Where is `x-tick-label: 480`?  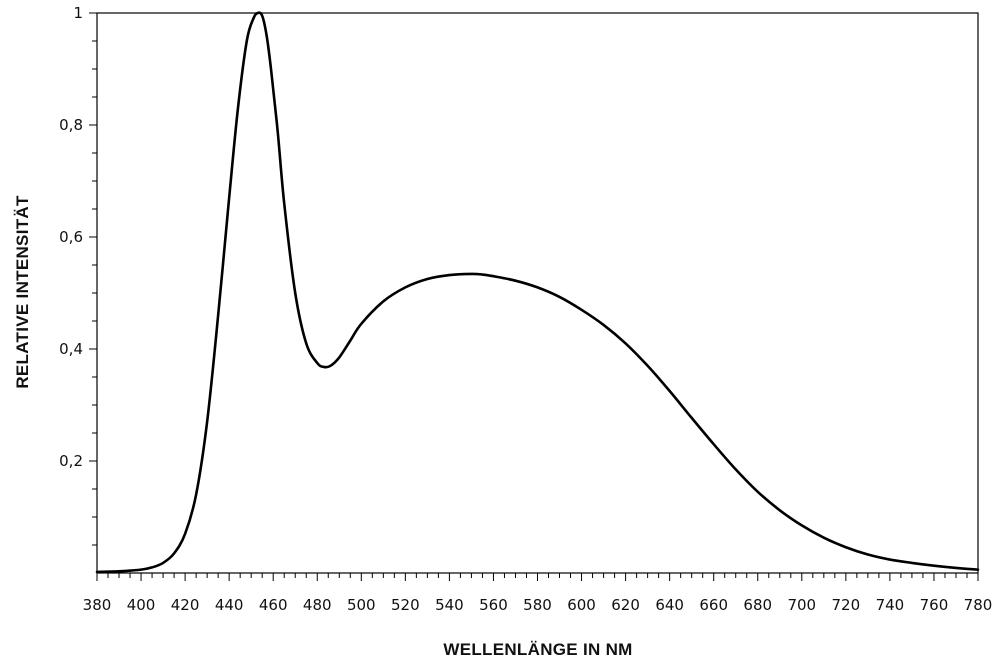 x-tick-label: 480 is located at coordinates (317, 605).